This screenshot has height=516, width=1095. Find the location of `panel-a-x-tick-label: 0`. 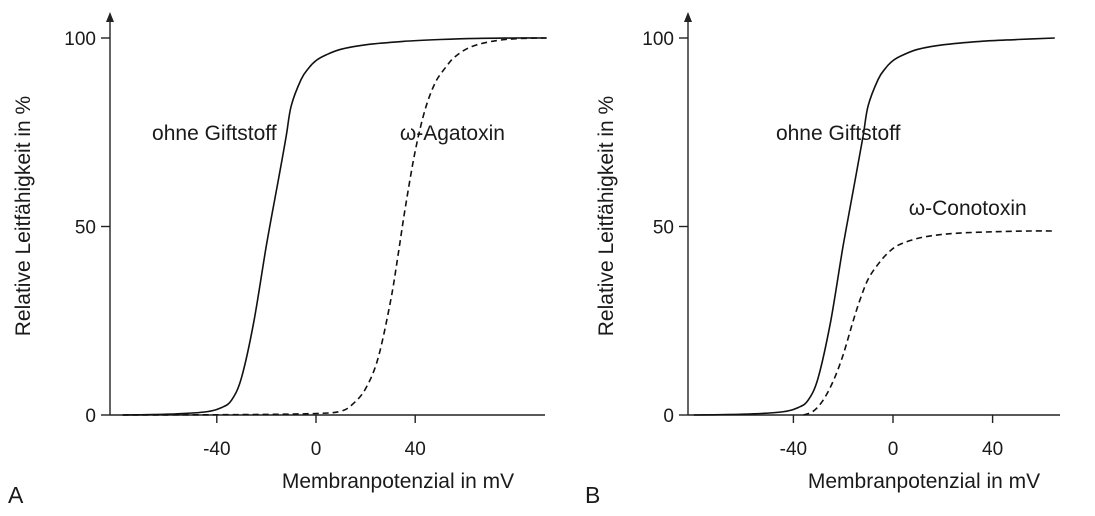

panel-a-x-tick-label: 0 is located at coordinates (316, 449).